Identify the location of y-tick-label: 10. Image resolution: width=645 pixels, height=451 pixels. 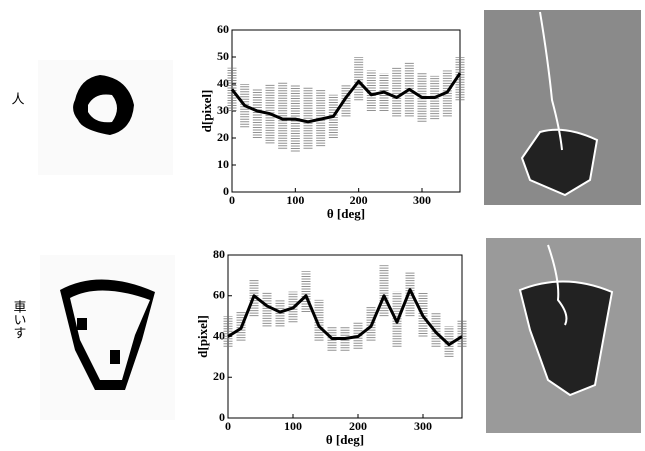
(223, 164).